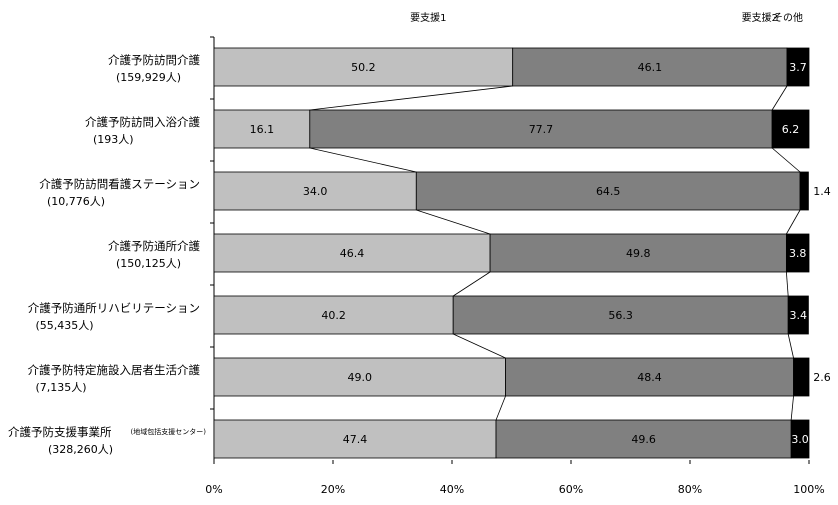 The width and height of the screenshot is (838, 505). What do you see at coordinates (808, 489) in the screenshot?
I see `x-tick-label: 100%` at bounding box center [808, 489].